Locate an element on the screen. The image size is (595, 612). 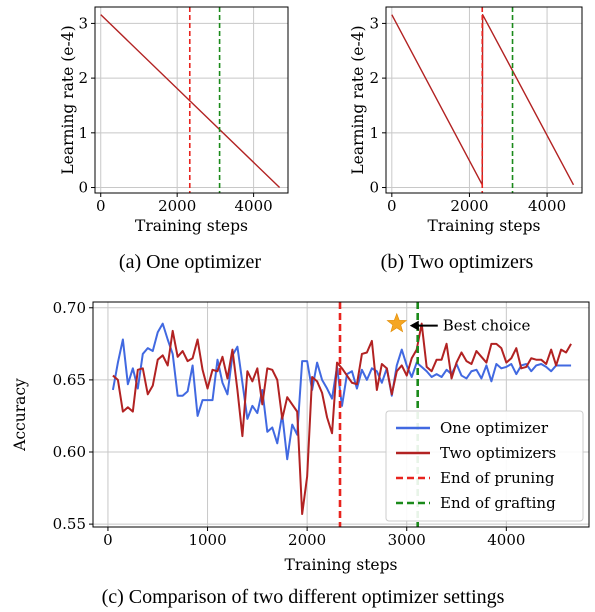
legend-label: End of pruning is located at coordinates (497, 478).